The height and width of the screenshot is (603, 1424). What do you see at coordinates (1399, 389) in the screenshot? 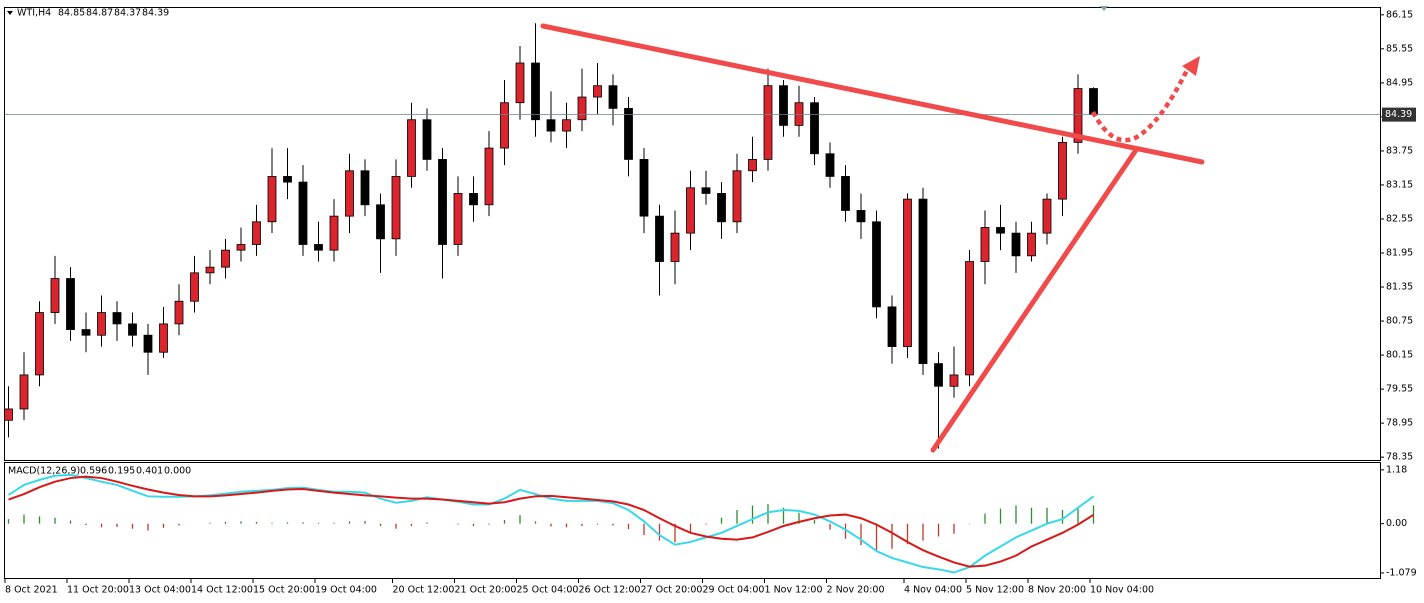
I see `y-tick-label: 79.55` at bounding box center [1399, 389].